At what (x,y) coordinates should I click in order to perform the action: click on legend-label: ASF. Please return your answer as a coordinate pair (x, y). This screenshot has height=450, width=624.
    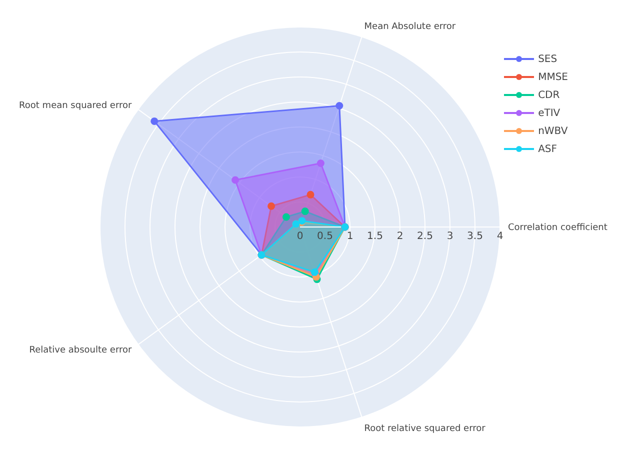
    Looking at the image, I should click on (548, 149).